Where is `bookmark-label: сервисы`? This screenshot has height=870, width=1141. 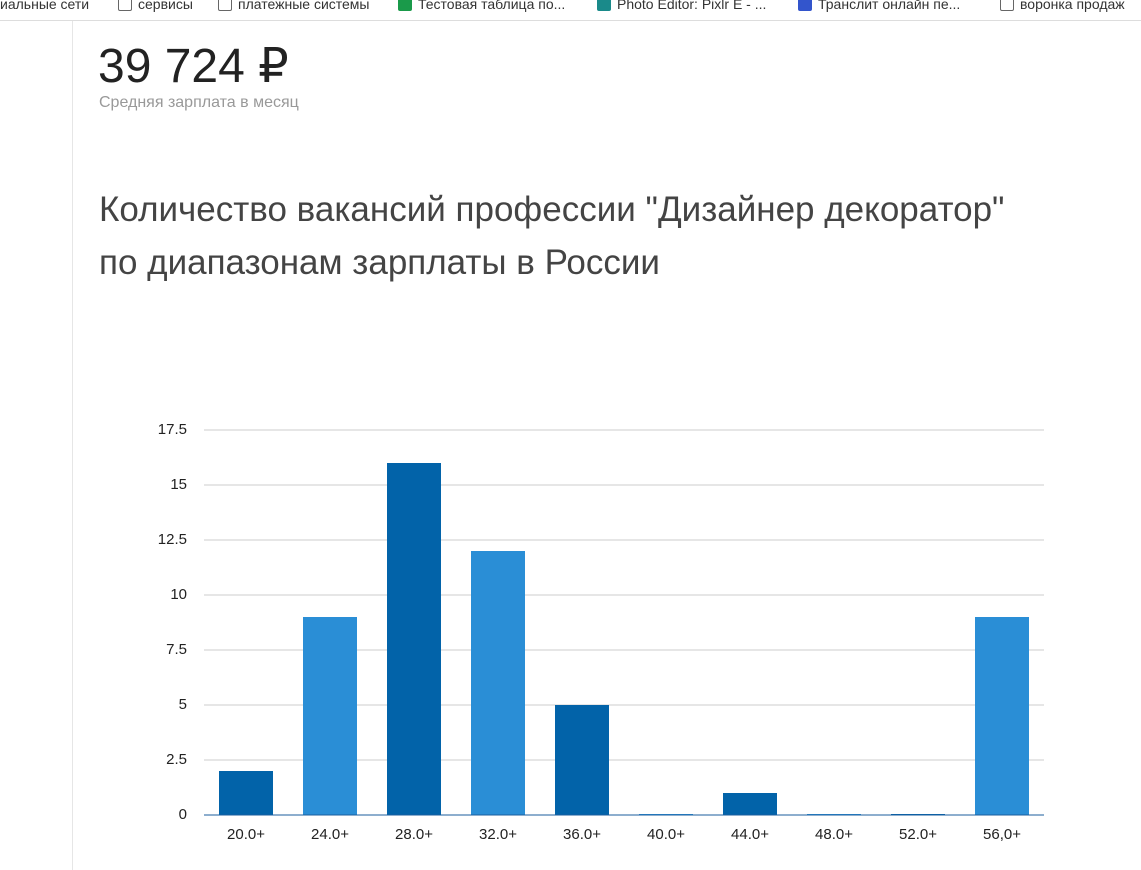 bookmark-label: сервисы is located at coordinates (165, 6).